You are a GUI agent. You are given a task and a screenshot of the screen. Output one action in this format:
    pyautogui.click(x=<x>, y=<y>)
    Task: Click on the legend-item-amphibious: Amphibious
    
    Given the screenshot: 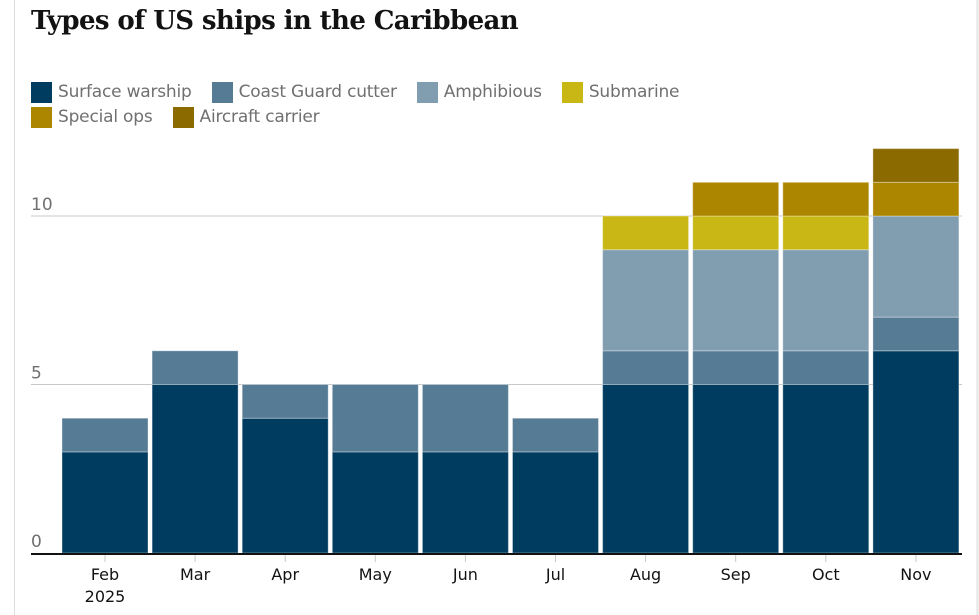 What is the action you would take?
    pyautogui.click(x=479, y=92)
    